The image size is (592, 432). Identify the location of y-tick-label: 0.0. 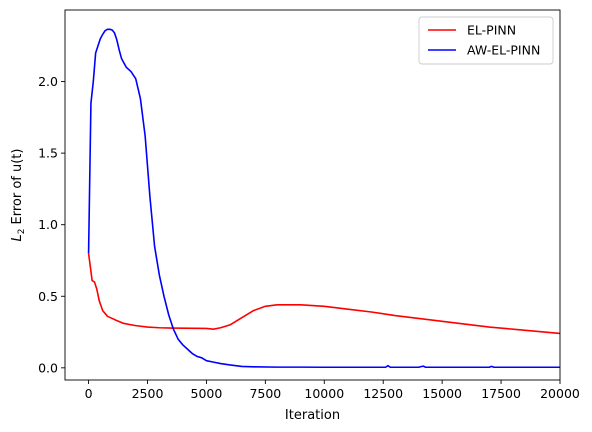
(48, 367).